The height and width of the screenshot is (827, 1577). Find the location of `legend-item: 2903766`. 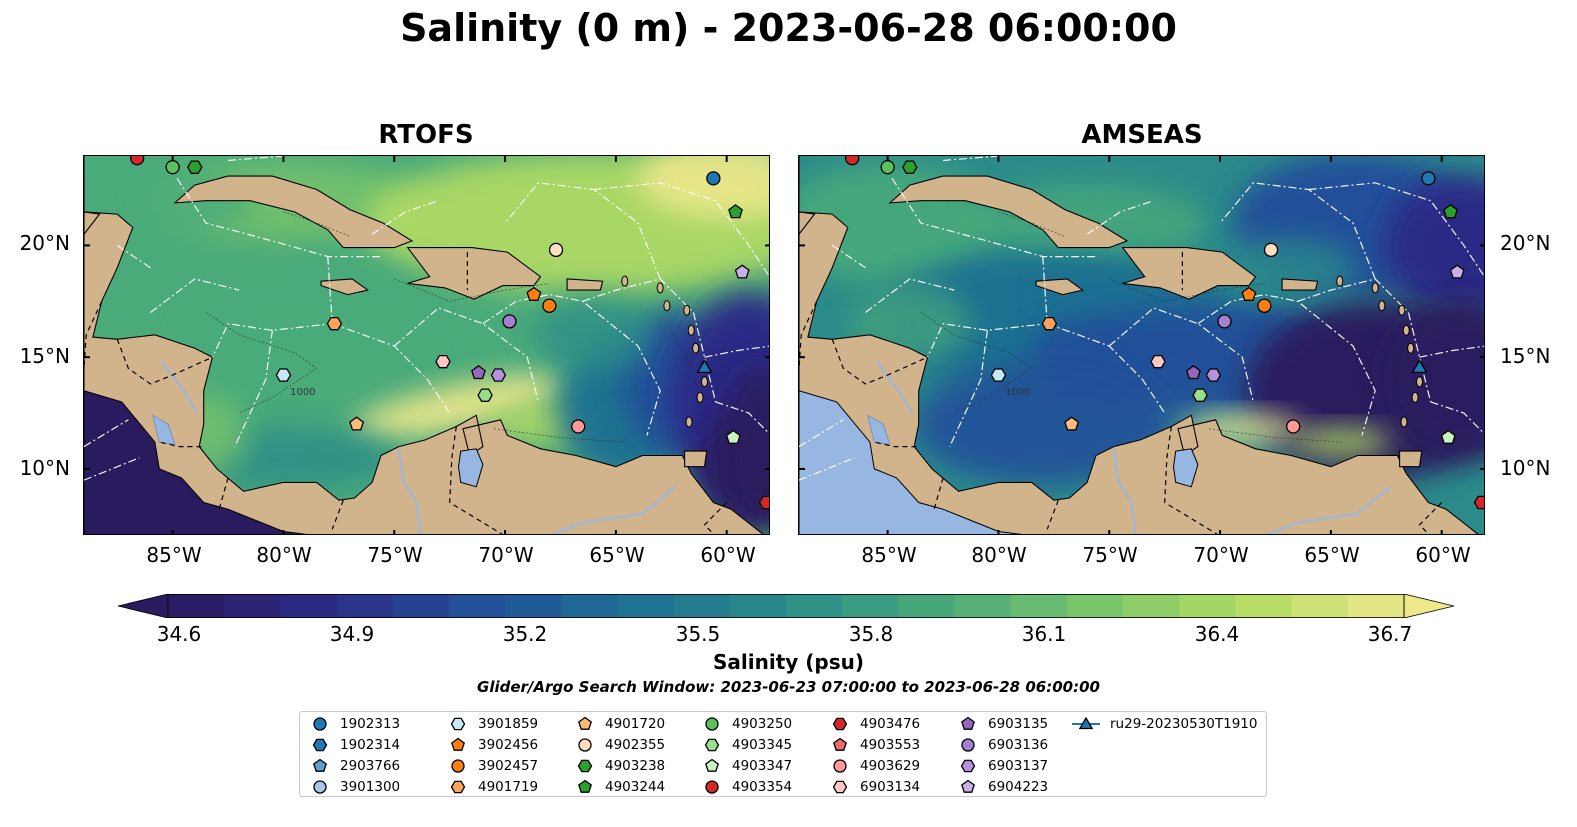

legend-item: 2903766 is located at coordinates (355, 766).